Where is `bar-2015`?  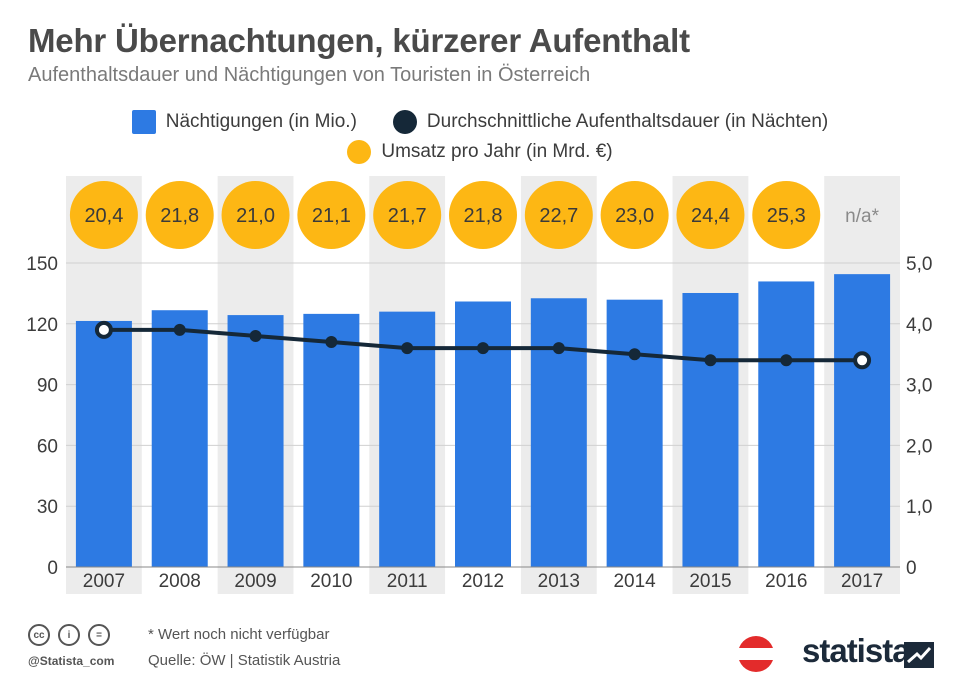
bar-2015 is located at coordinates (710, 429).